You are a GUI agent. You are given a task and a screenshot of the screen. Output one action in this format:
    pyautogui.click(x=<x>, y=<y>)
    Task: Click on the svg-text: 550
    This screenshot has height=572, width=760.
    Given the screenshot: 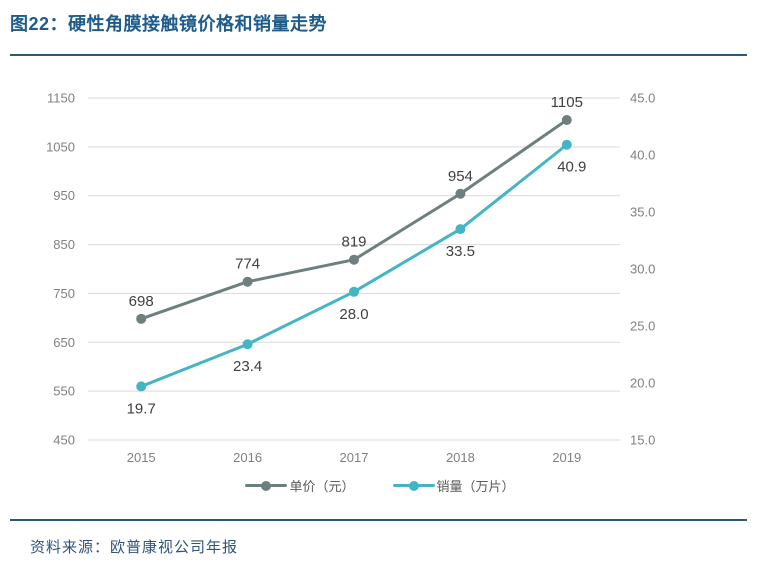 What is the action you would take?
    pyautogui.click(x=64, y=391)
    